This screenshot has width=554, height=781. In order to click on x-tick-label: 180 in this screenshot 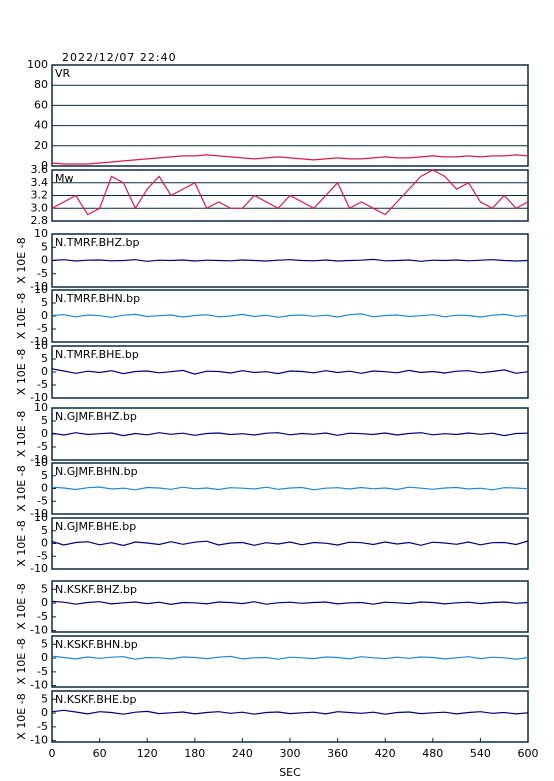, I will do `click(194, 753)`.